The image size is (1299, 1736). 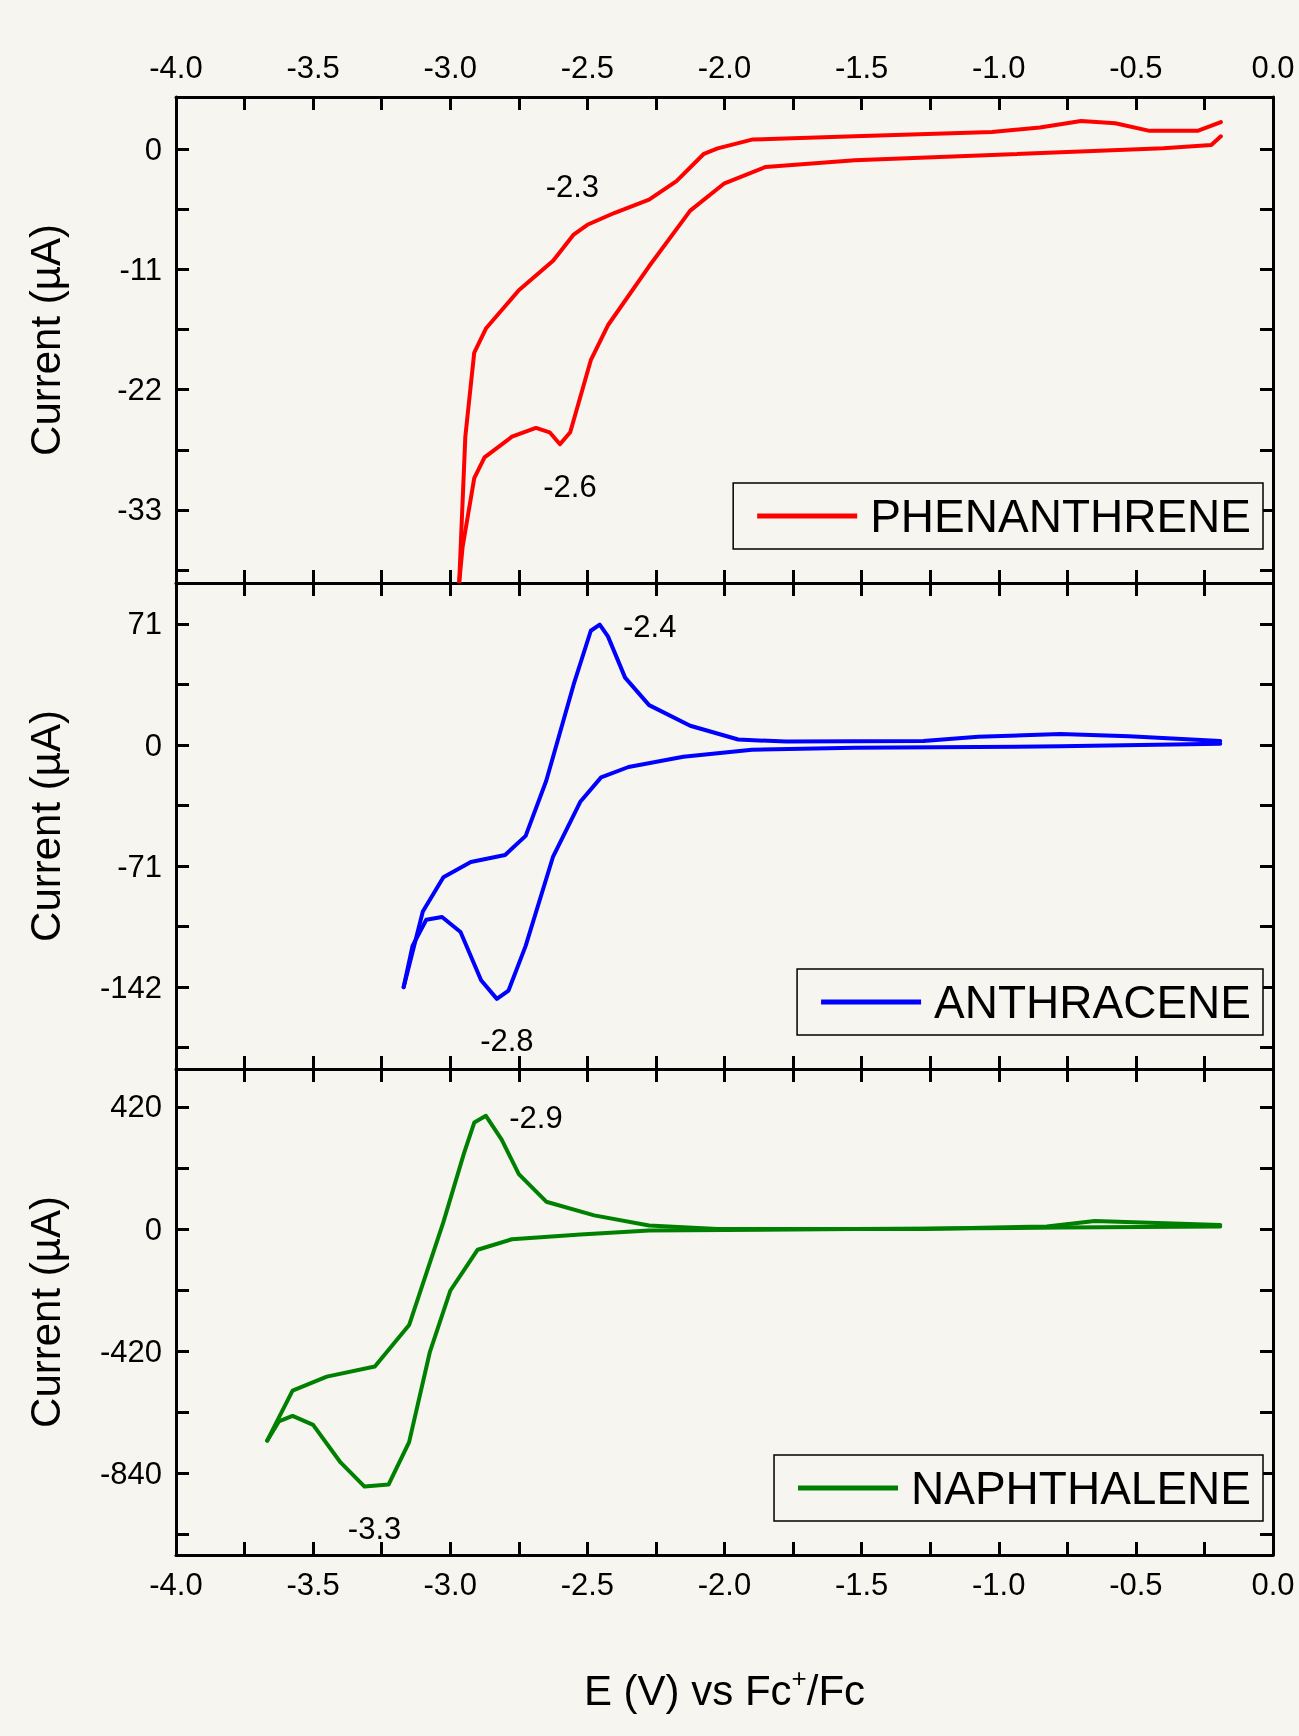 What do you see at coordinates (140, 270) in the screenshot?
I see `y-tick-label: -11` at bounding box center [140, 270].